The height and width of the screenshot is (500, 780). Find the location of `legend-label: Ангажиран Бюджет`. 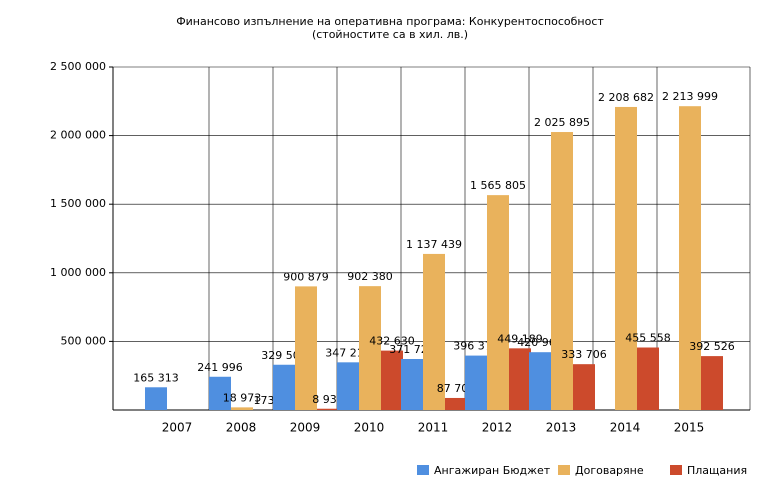

legend-label: Ангажиран Бюджет is located at coordinates (492, 470).